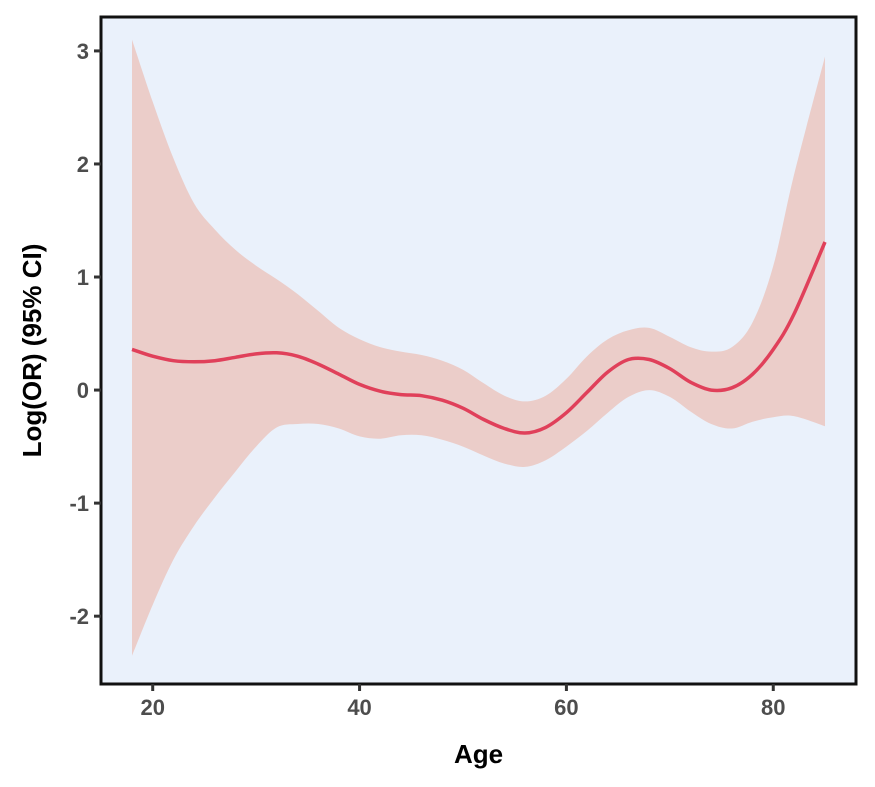 This screenshot has height=787, width=875. I want to click on y-tick-label: 2, so click(83, 164).